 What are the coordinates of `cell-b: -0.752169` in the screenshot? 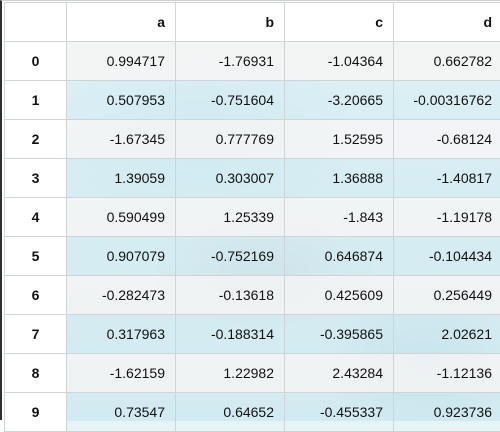 It's located at (230, 256).